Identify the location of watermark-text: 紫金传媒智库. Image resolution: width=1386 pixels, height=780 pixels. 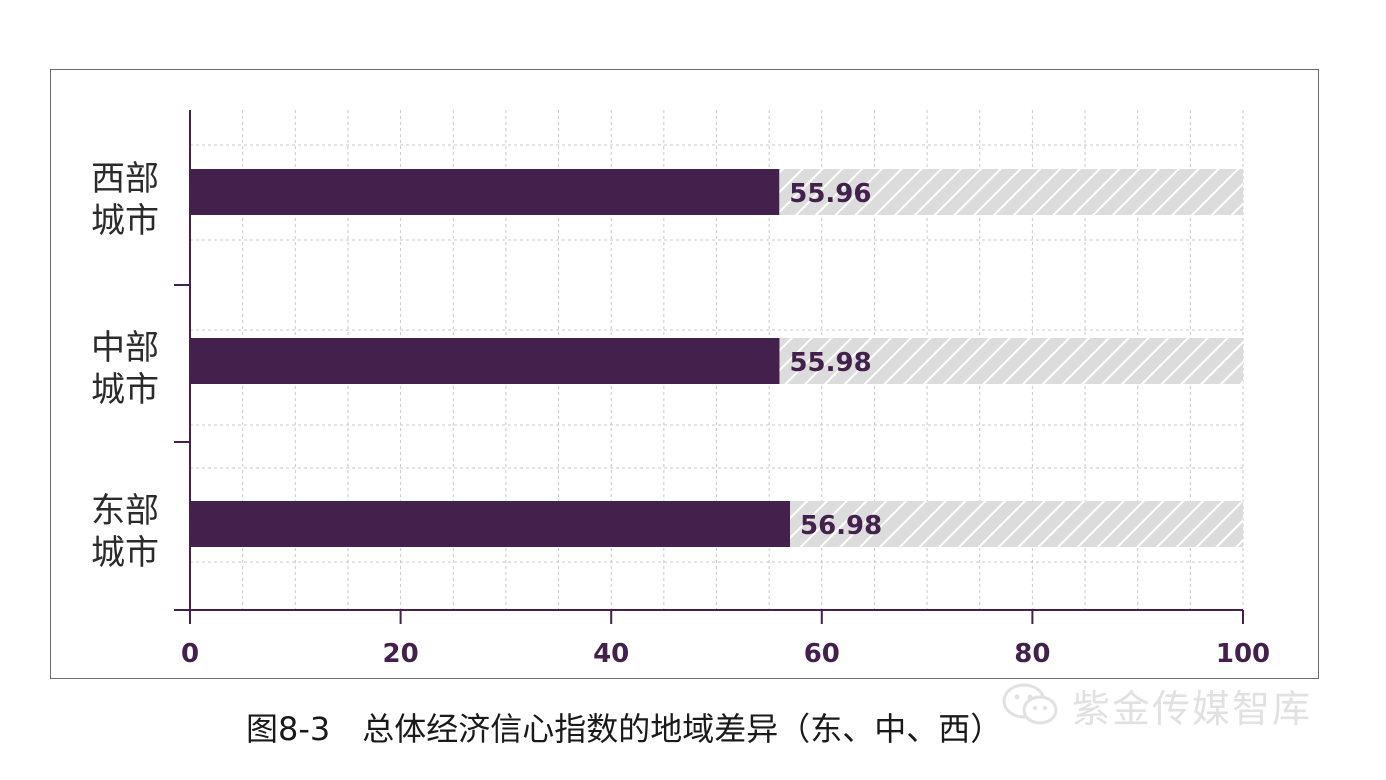
(1192, 708).